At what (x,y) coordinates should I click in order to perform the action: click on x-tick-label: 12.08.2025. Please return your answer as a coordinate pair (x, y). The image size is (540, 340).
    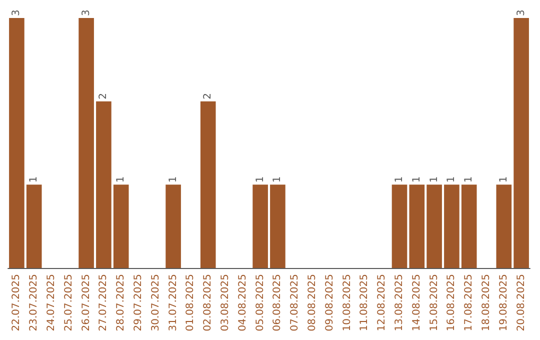
    Looking at the image, I should click on (382, 303).